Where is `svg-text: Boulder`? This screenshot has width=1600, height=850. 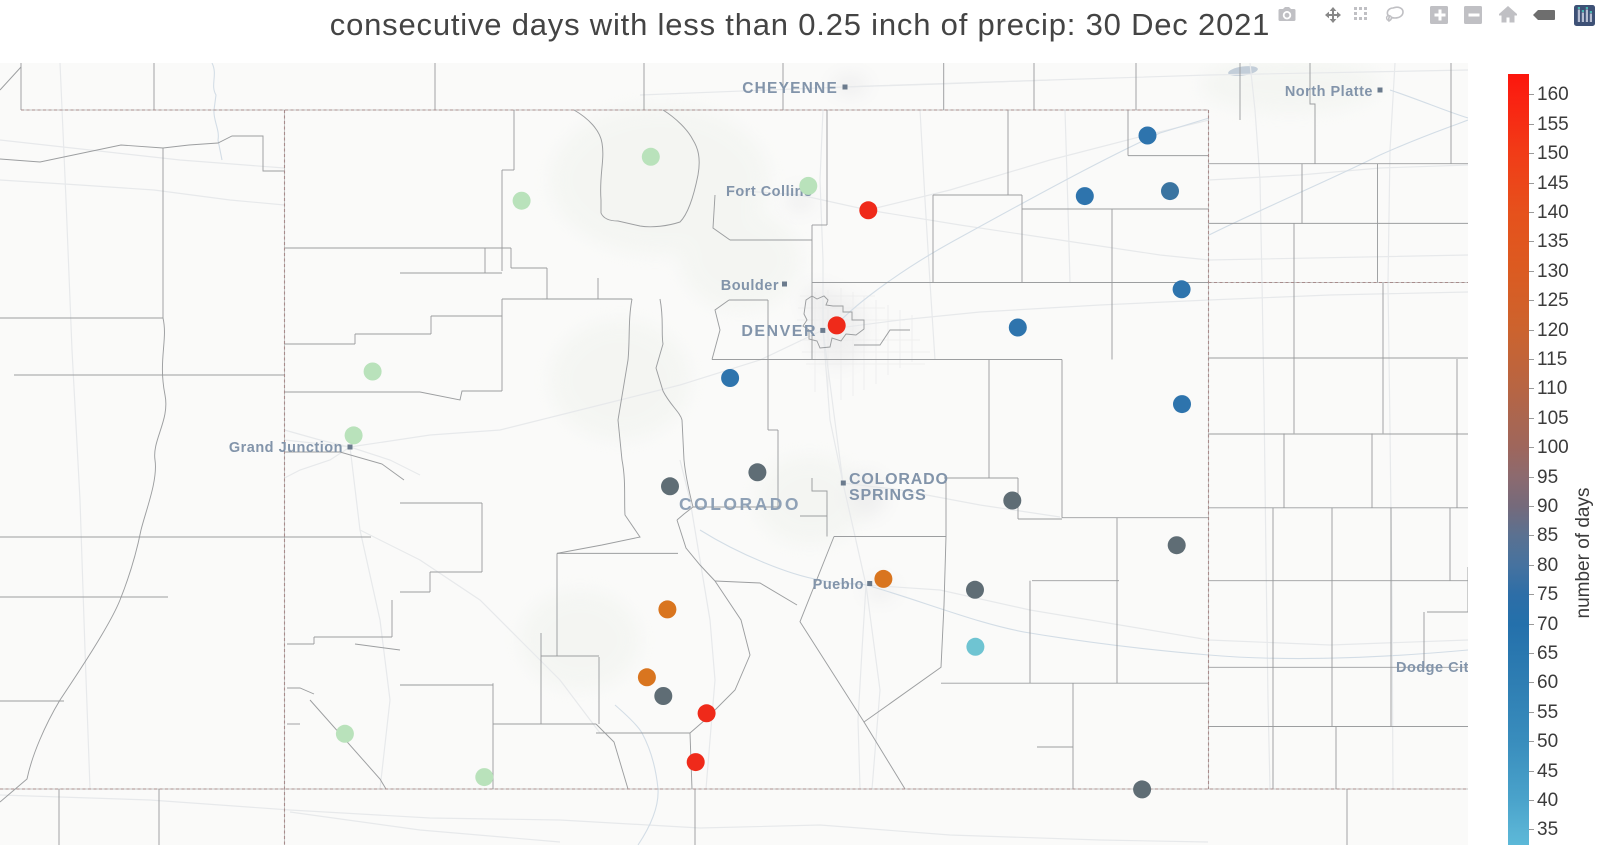
svg-text: Boulder is located at coordinates (750, 286).